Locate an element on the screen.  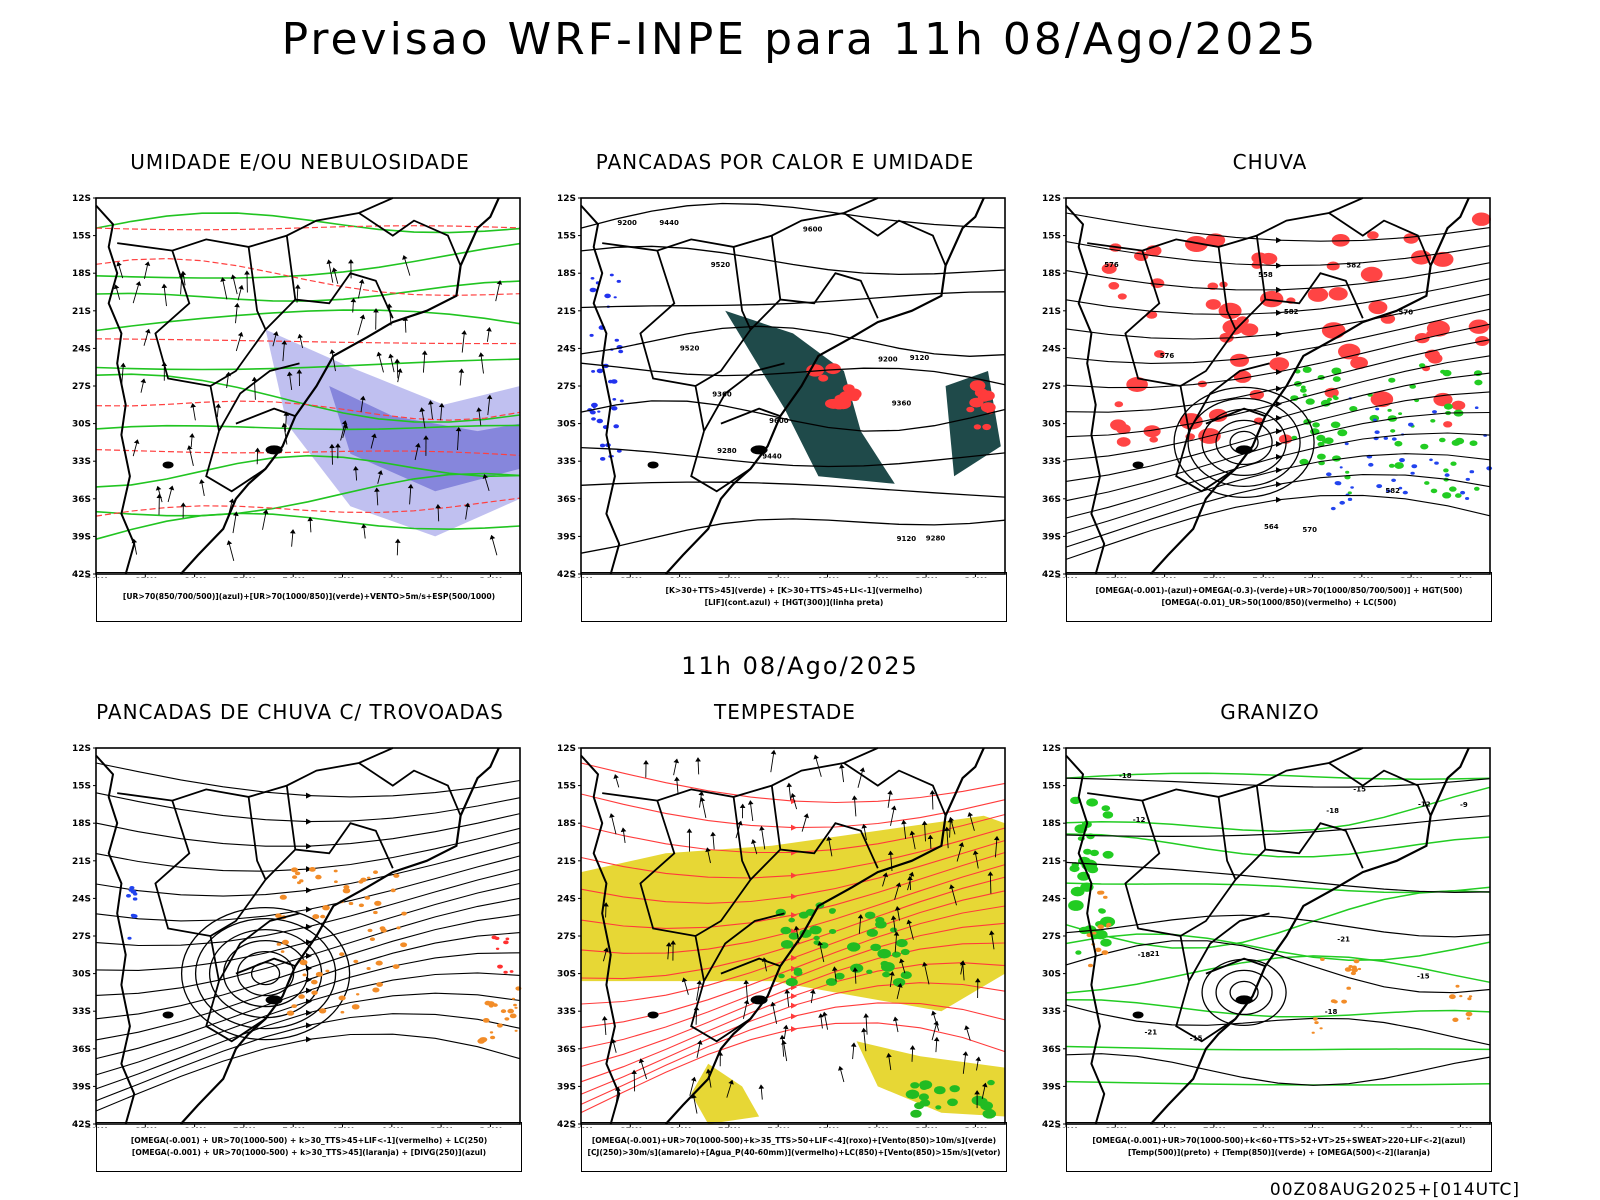
contour-label: -18 is located at coordinates (1125, 776).